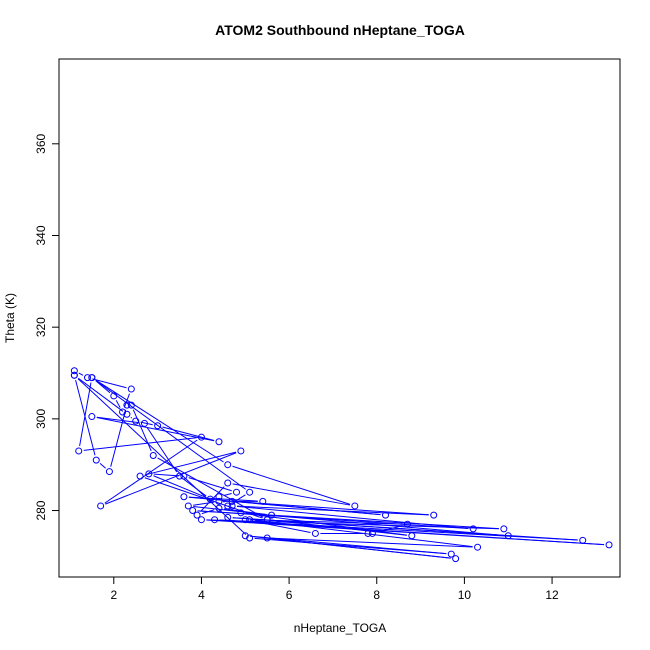 This screenshot has height=650, width=650. What do you see at coordinates (201, 595) in the screenshot?
I see `x-tick-label: 4` at bounding box center [201, 595].